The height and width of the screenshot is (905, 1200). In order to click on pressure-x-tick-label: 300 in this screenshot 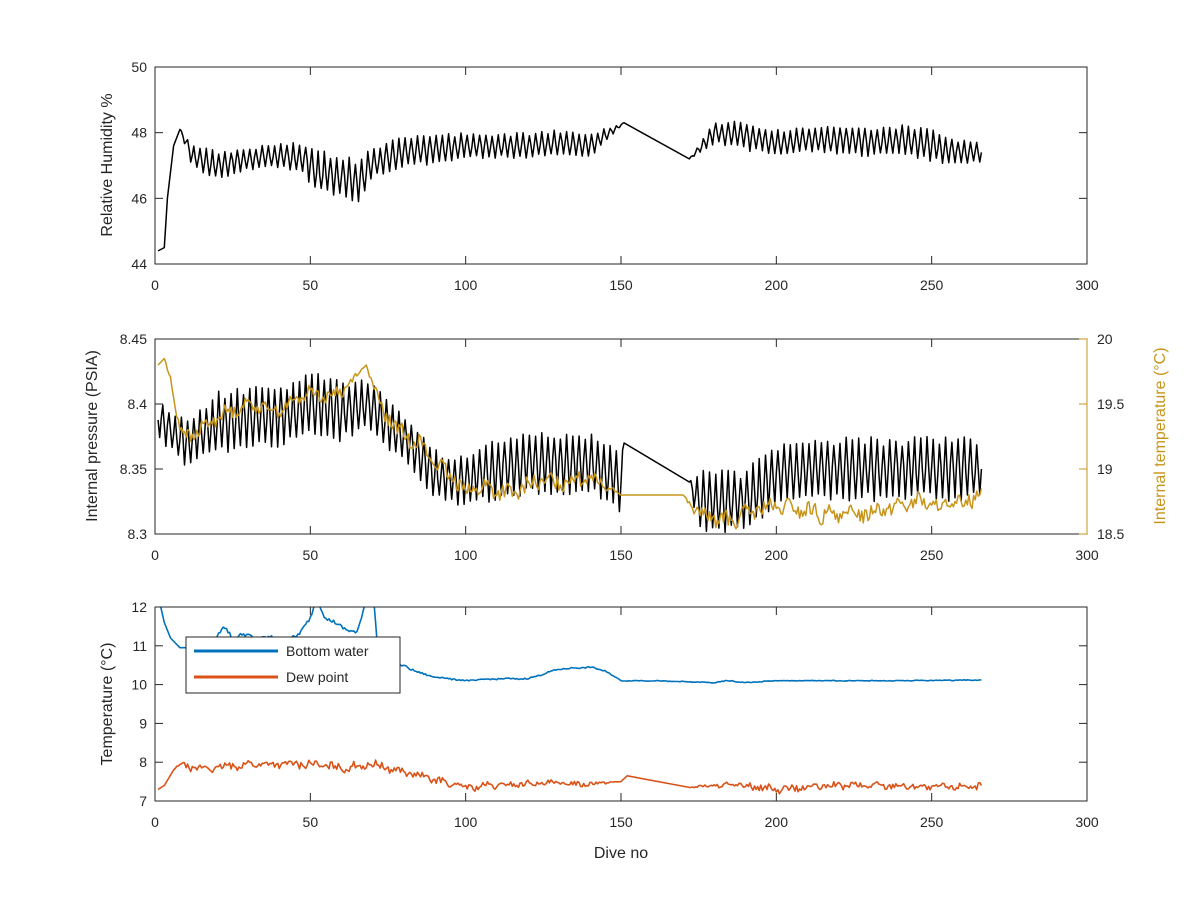, I will do `click(1087, 555)`.